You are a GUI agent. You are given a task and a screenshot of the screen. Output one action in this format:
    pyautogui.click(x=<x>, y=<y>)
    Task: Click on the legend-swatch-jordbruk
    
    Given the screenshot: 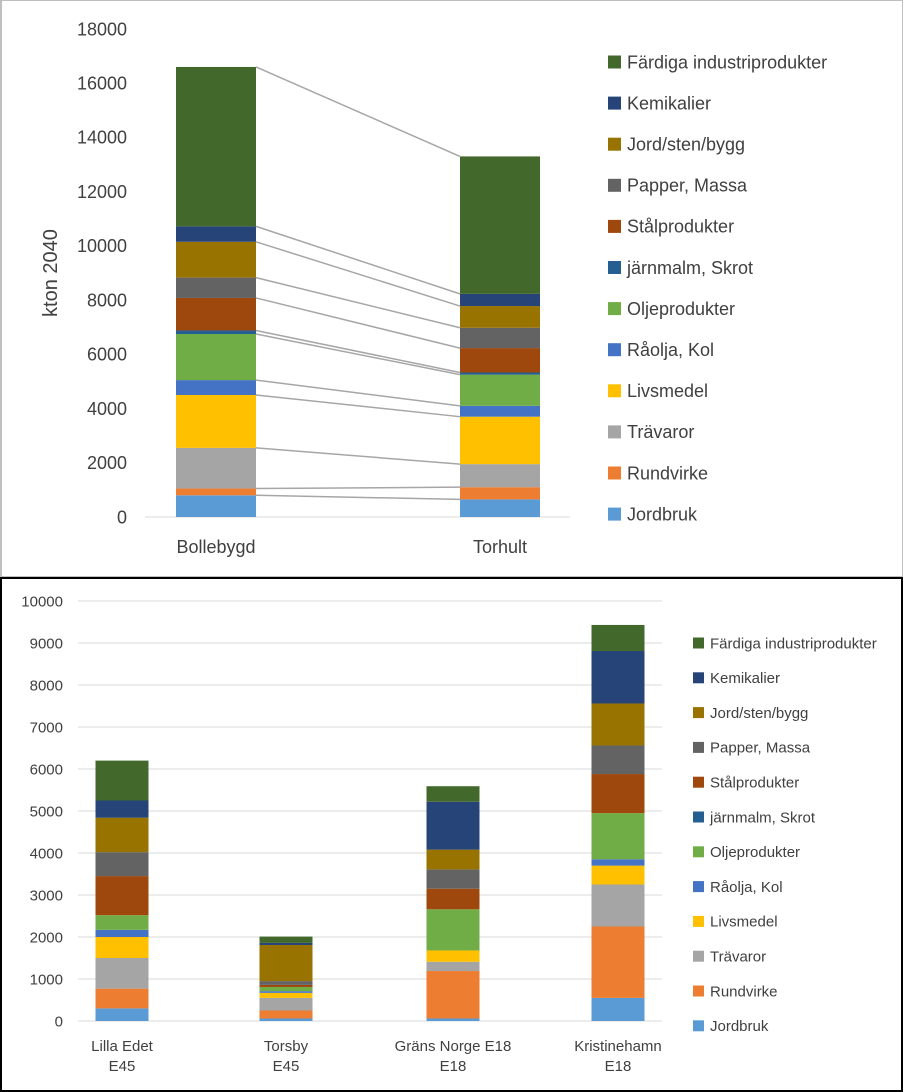 What is the action you would take?
    pyautogui.click(x=698, y=1026)
    